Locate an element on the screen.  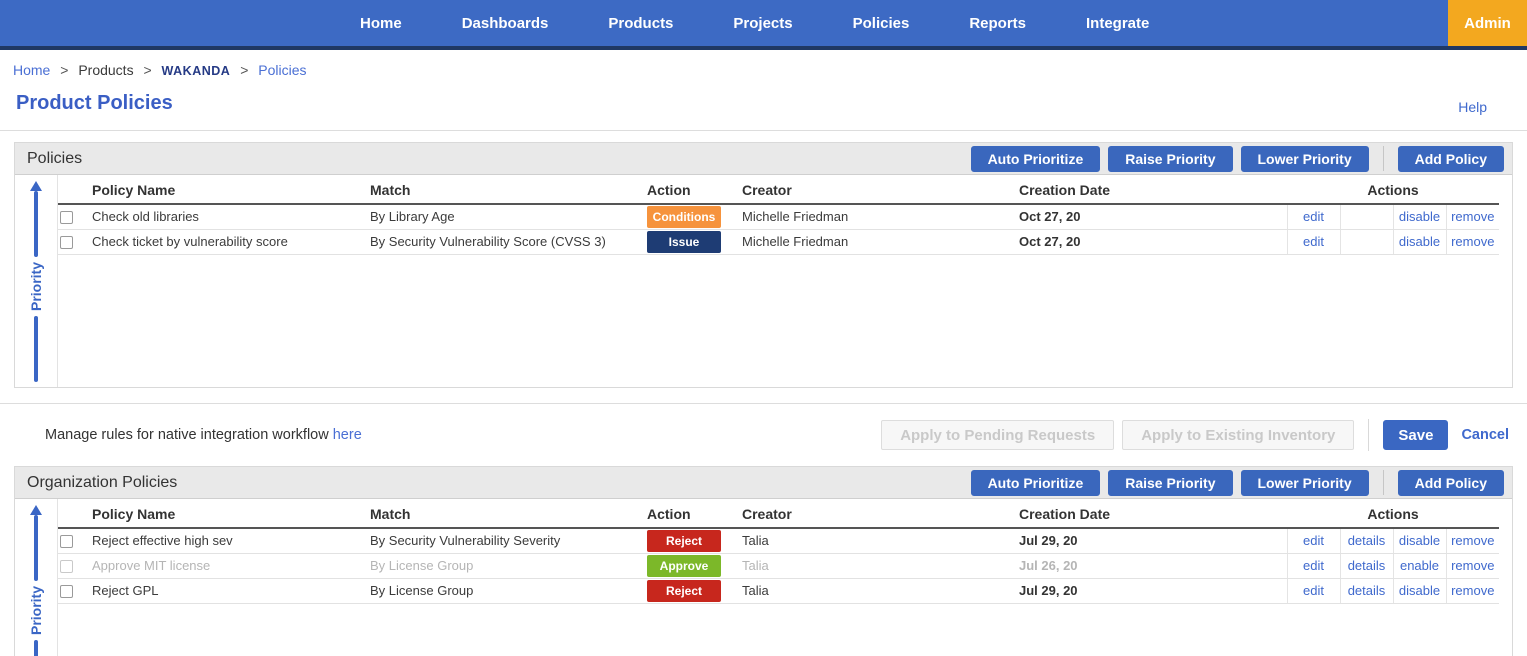
apply-existing-inventory-button: Apply to Existing Inventory is located at coordinates (1238, 435).